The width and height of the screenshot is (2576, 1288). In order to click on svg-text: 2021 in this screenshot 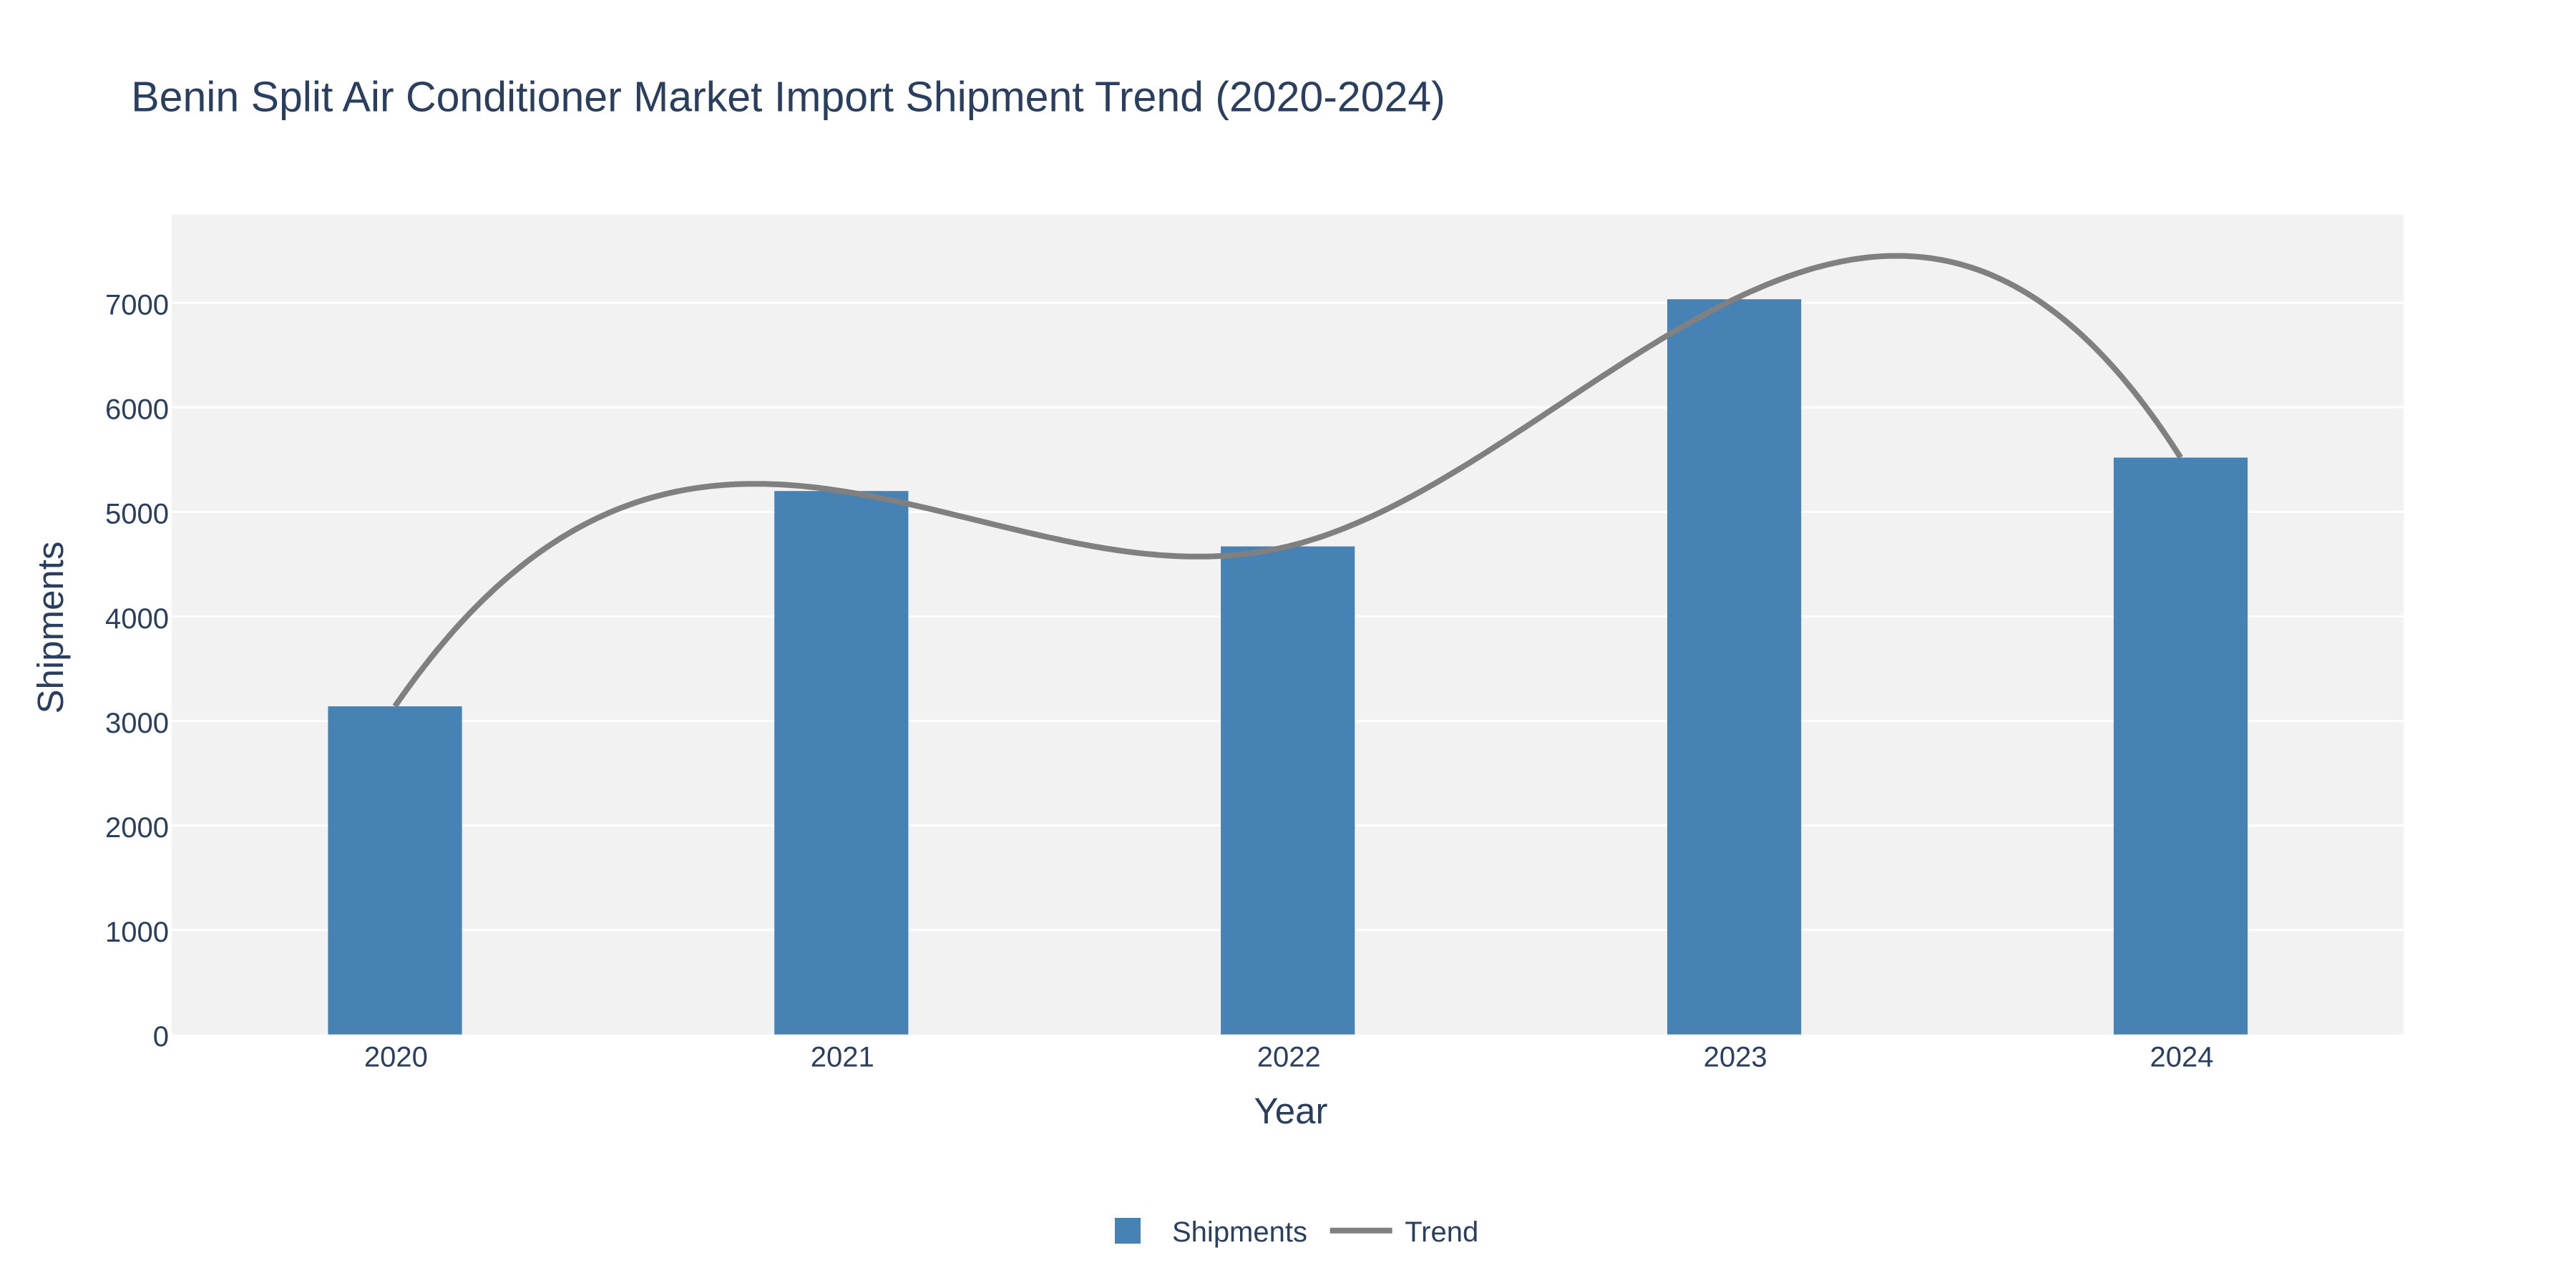, I will do `click(842, 1057)`.